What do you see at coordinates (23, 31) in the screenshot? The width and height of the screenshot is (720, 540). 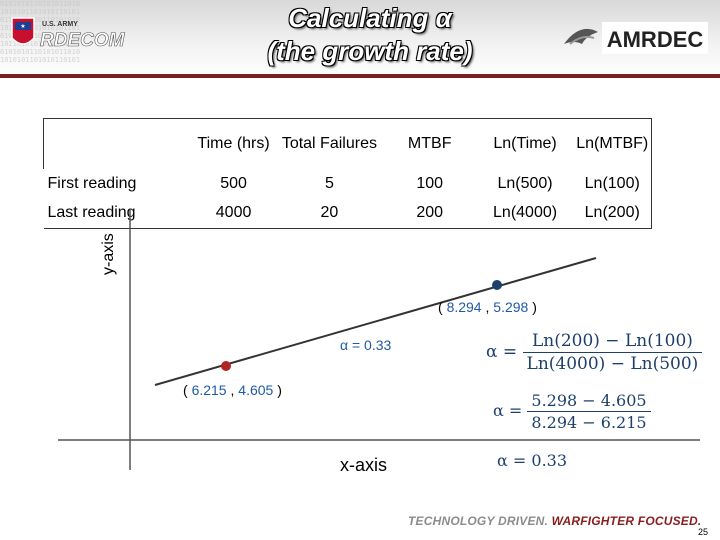 I see `army-shield-icon: ★` at bounding box center [23, 31].